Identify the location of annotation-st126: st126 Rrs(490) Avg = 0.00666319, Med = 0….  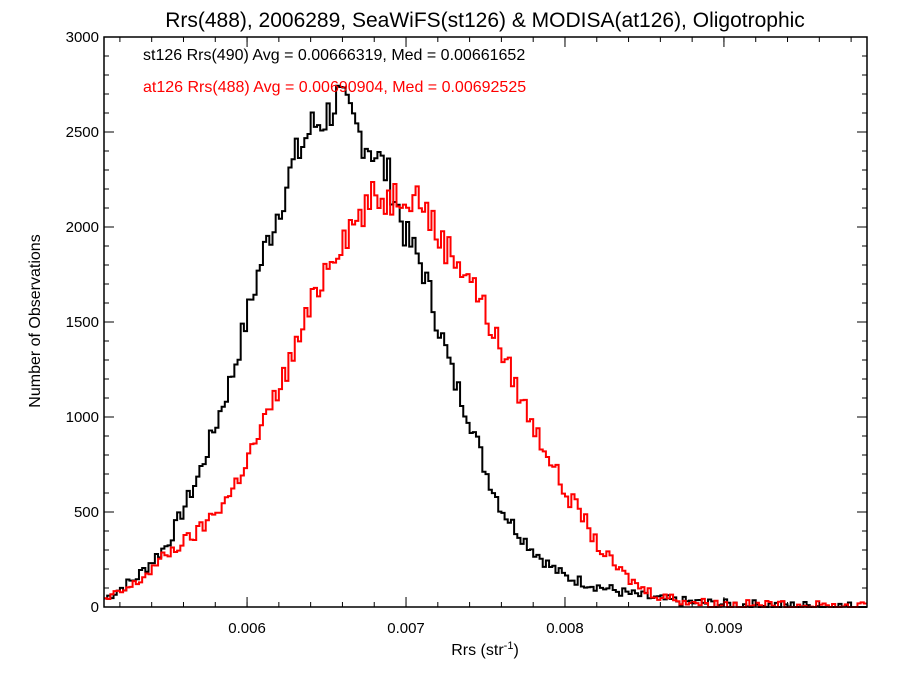
(334, 55).